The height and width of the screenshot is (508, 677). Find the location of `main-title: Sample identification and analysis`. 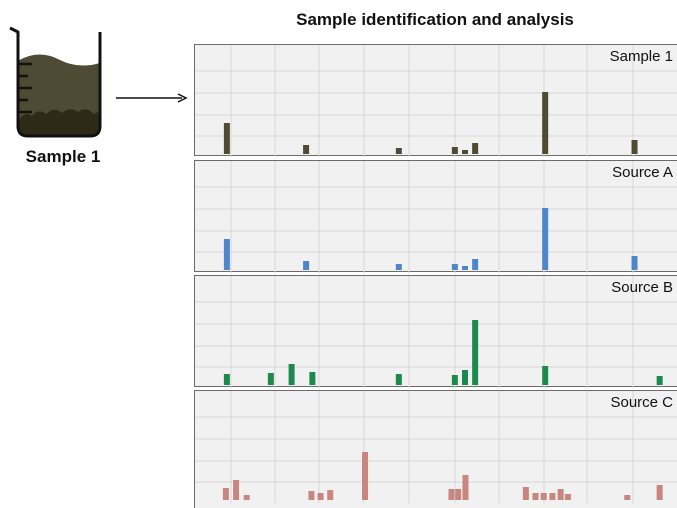

main-title: Sample identification and analysis is located at coordinates (435, 19).